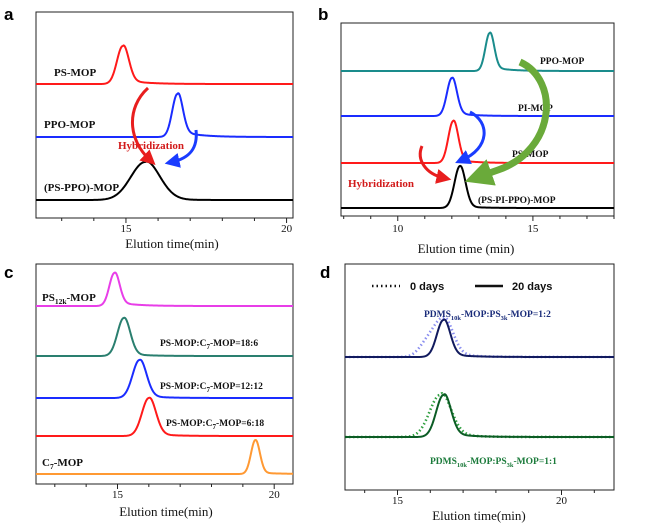 This screenshot has width=653, height=529. What do you see at coordinates (8, 272) in the screenshot?
I see `panel-c-letter: c` at bounding box center [8, 272].